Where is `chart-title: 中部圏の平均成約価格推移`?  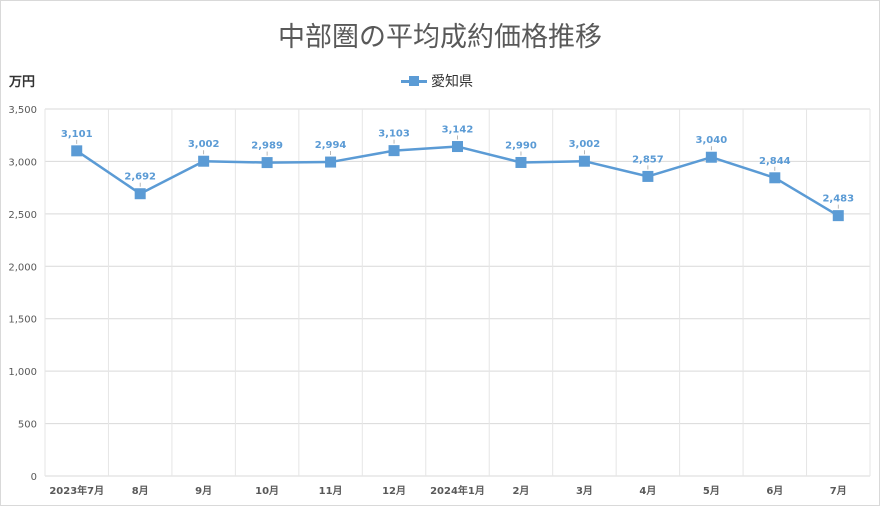
chart-title: 中部圏の平均成約価格推移 is located at coordinates (440, 37).